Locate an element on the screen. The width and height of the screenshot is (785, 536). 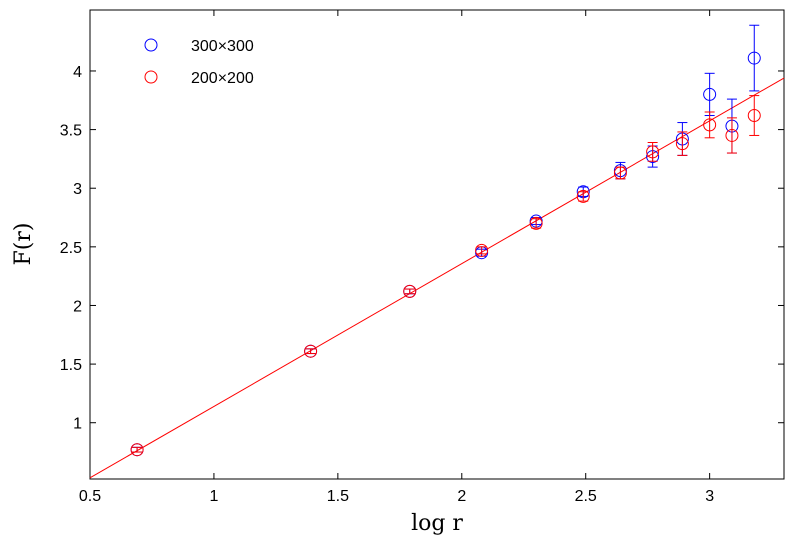
x-tick-label: 0.5 is located at coordinates (90, 496).